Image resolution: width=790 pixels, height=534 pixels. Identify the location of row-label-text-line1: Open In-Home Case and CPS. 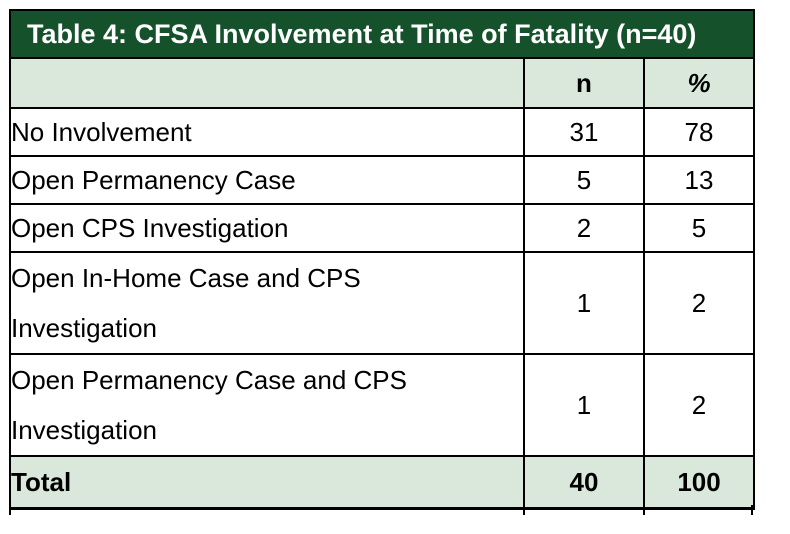
(186, 278).